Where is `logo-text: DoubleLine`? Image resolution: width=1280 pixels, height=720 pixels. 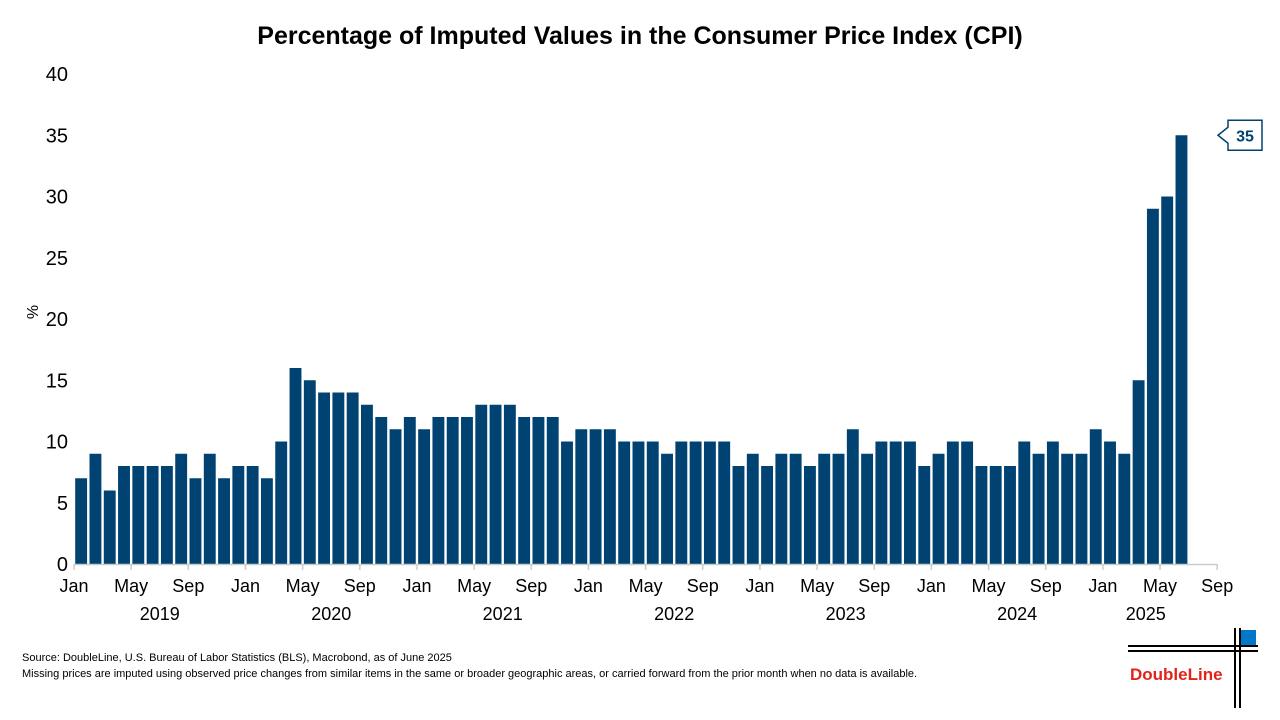
logo-text: DoubleLine is located at coordinates (1176, 674).